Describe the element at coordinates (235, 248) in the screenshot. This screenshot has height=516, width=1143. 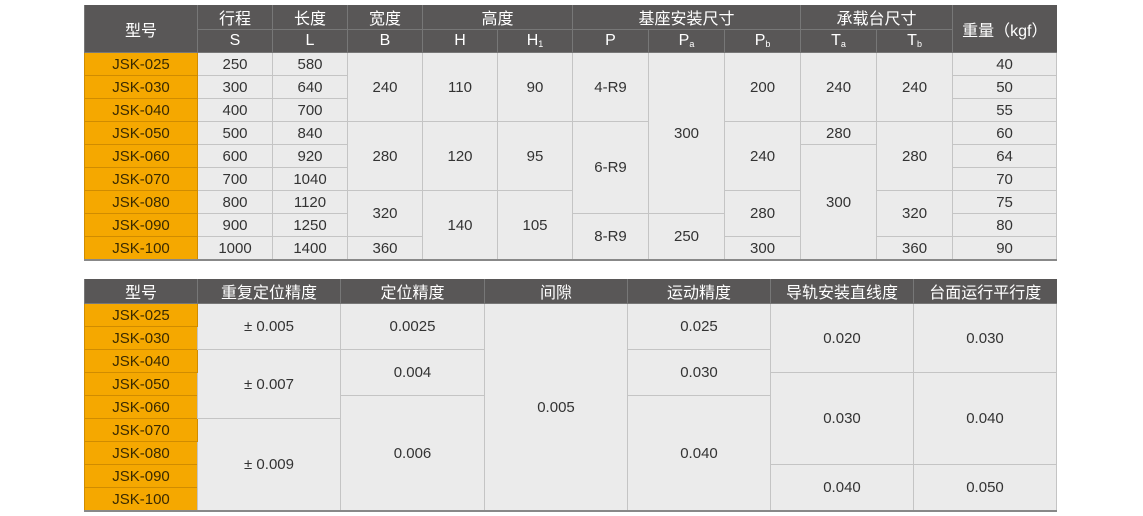
I see `value-cell: 1000` at that location.